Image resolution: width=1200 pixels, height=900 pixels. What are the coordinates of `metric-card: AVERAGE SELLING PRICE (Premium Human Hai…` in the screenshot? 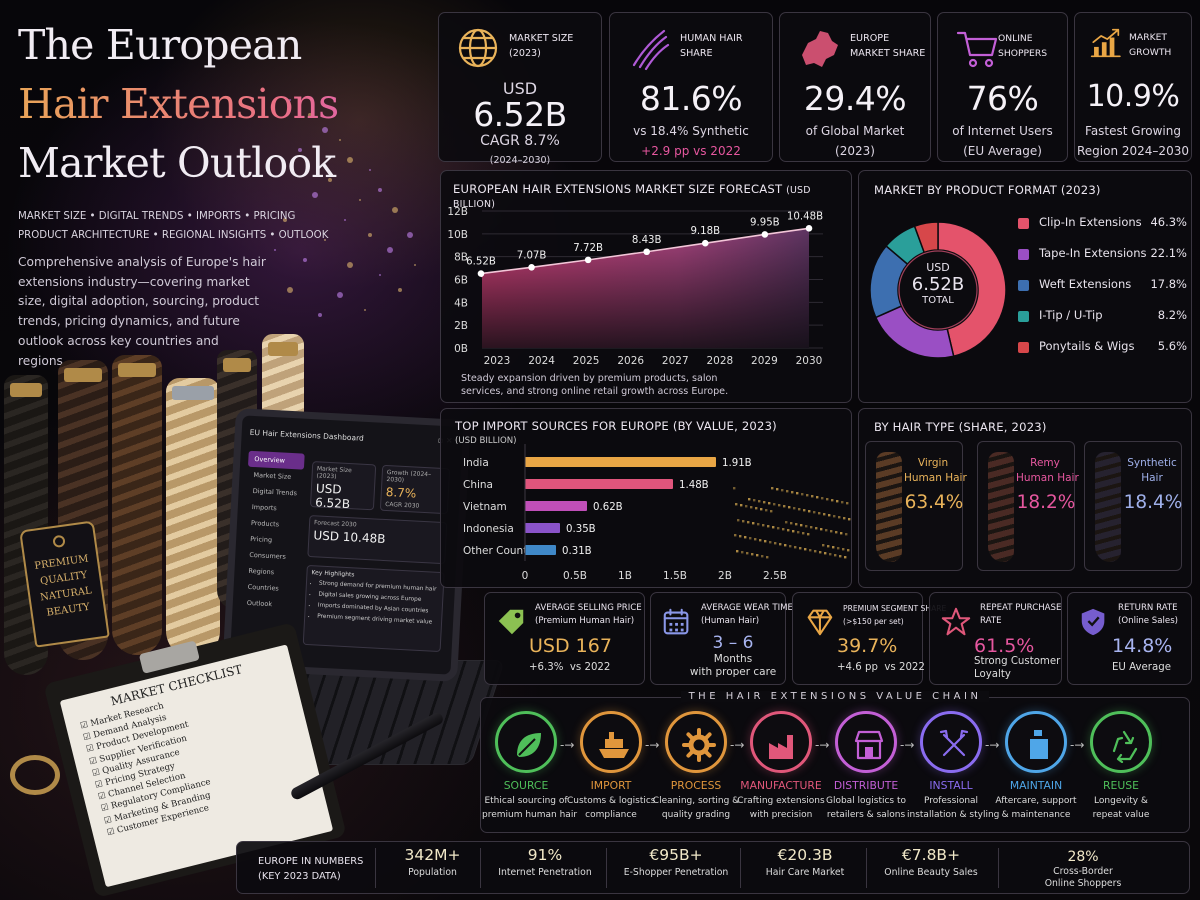 It's located at (564, 638).